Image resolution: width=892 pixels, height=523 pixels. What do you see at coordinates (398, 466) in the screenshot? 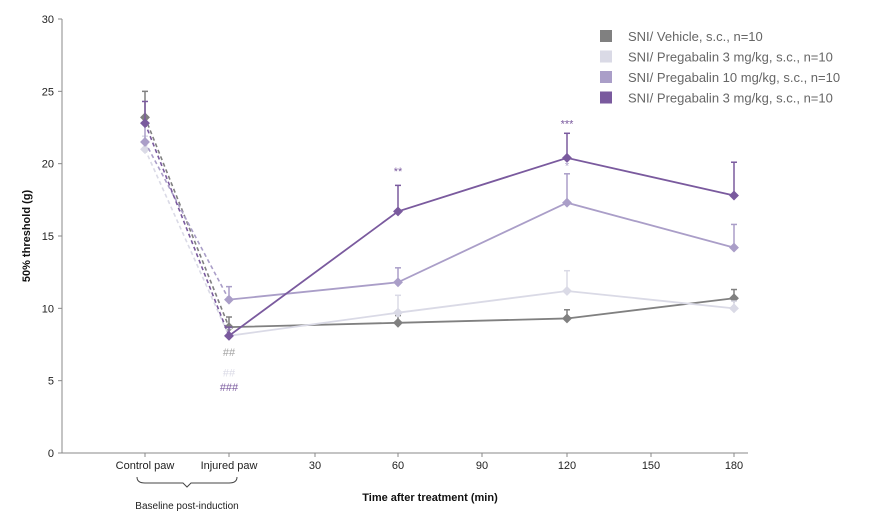
I see `x-tick-label: 60` at bounding box center [398, 466].